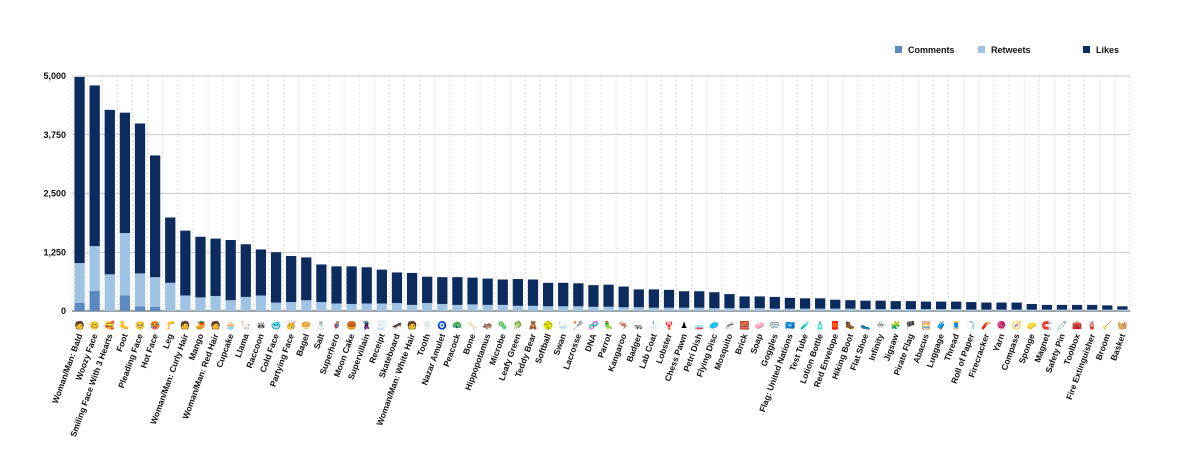  What do you see at coordinates (714, 325) in the screenshot?
I see `emoji-icon: 🥏` at bounding box center [714, 325].